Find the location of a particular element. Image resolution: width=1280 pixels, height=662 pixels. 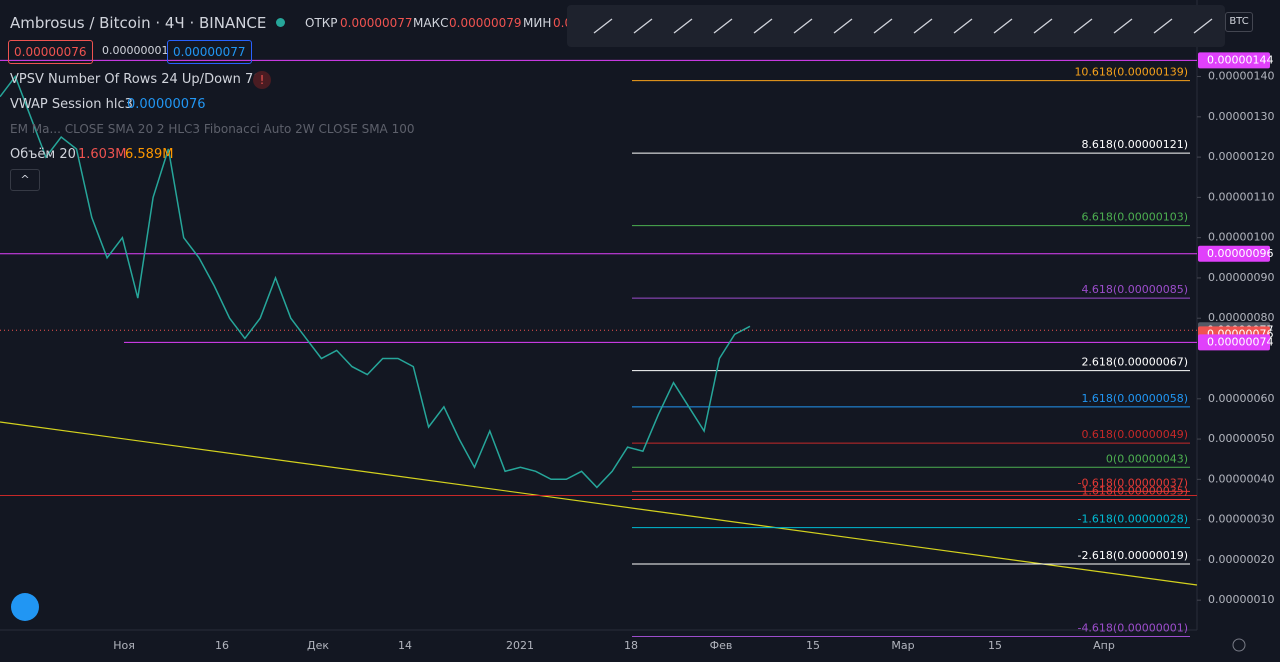

y-tick-label: 0.00000090 is located at coordinates (1241, 277).